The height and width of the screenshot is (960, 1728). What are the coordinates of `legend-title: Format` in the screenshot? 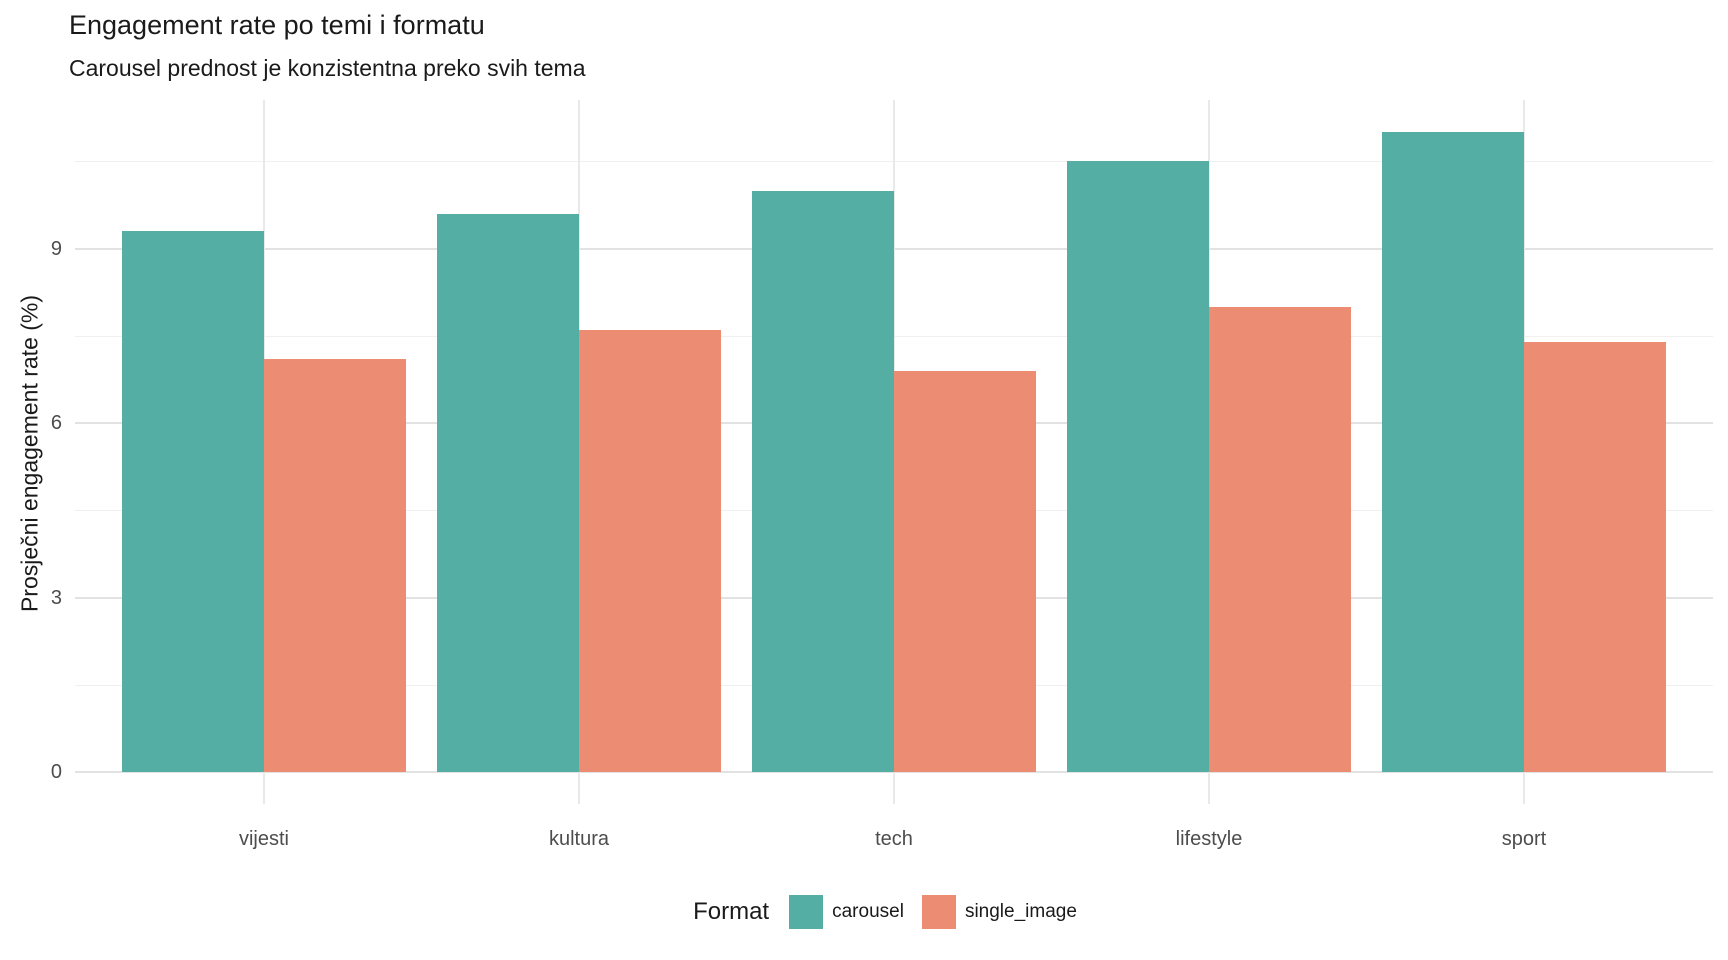 It's located at (731, 911).